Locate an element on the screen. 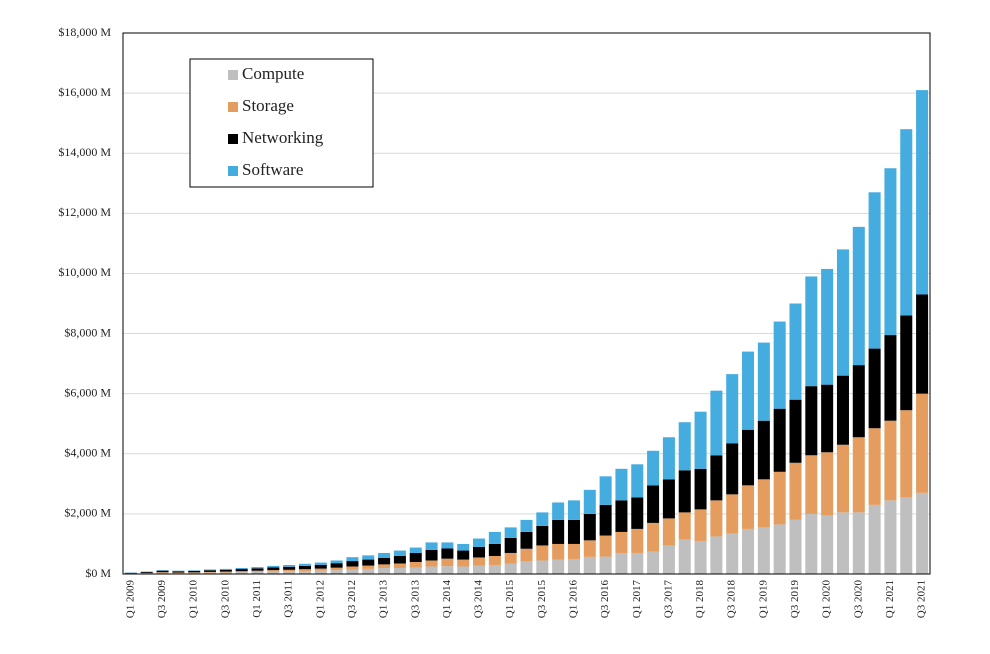 The height and width of the screenshot is (654, 990). x-tick-label: Q3 2020 is located at coordinates (858, 599).